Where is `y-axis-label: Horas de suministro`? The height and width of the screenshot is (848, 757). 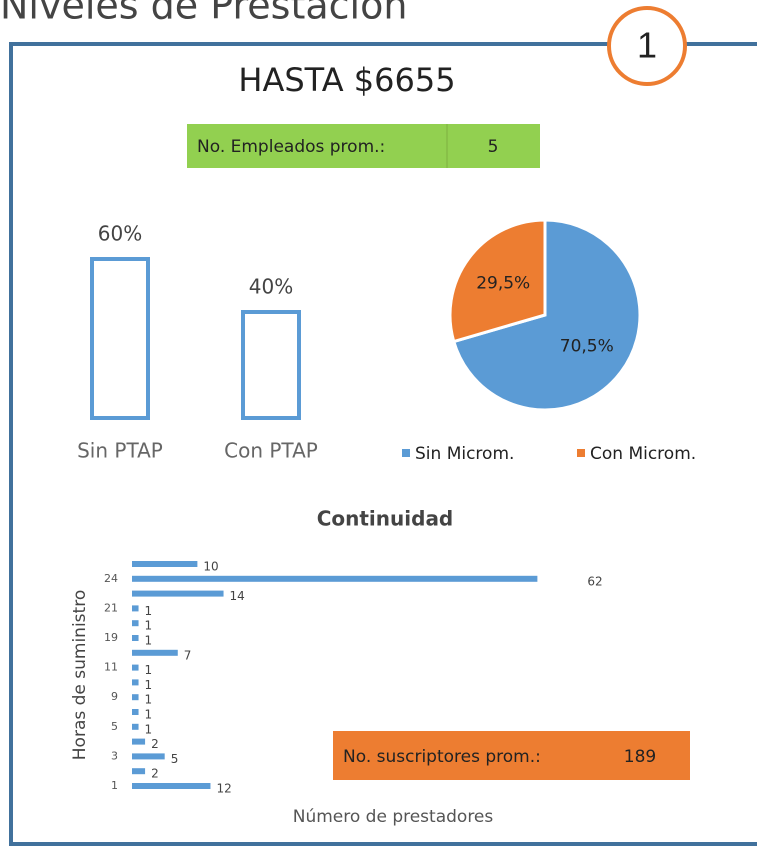
y-axis-label: Horas de suministro is located at coordinates (80, 675).